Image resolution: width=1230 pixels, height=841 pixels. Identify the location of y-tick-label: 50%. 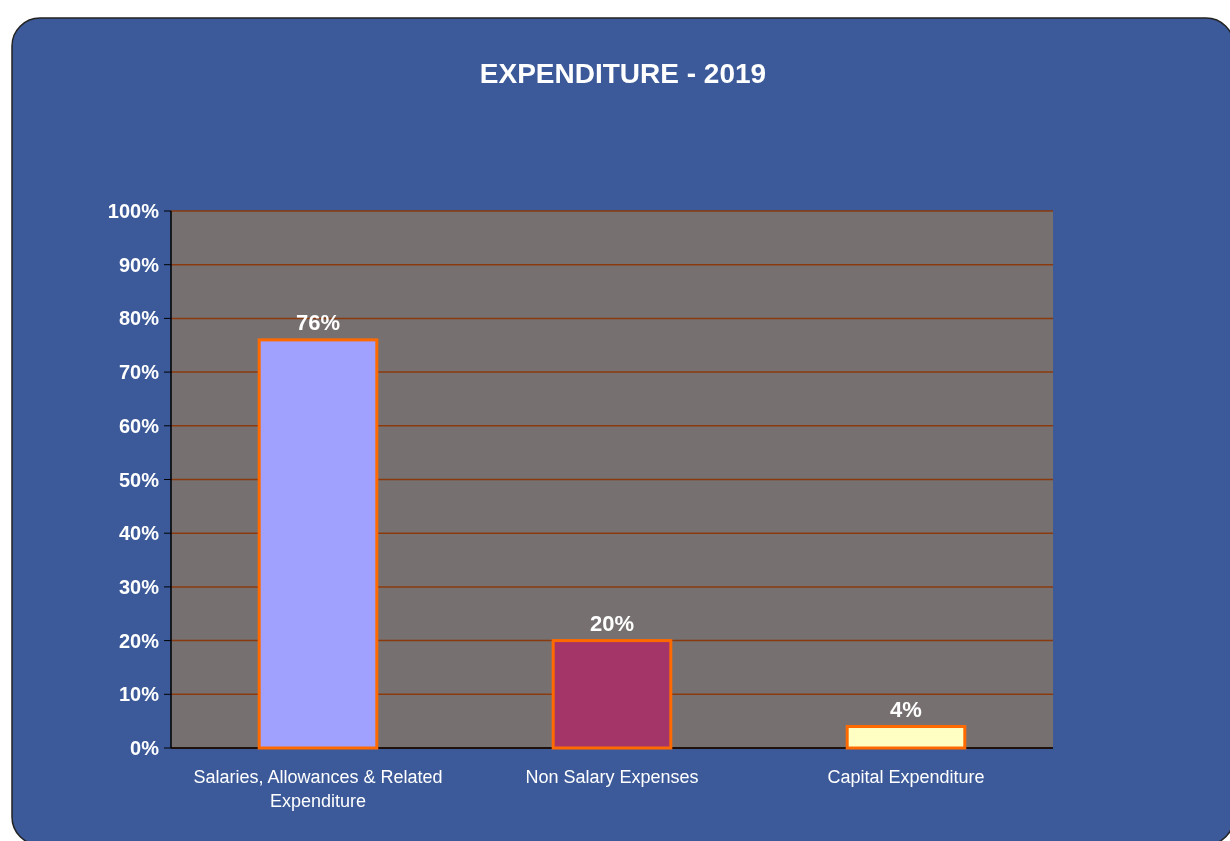
(139, 479).